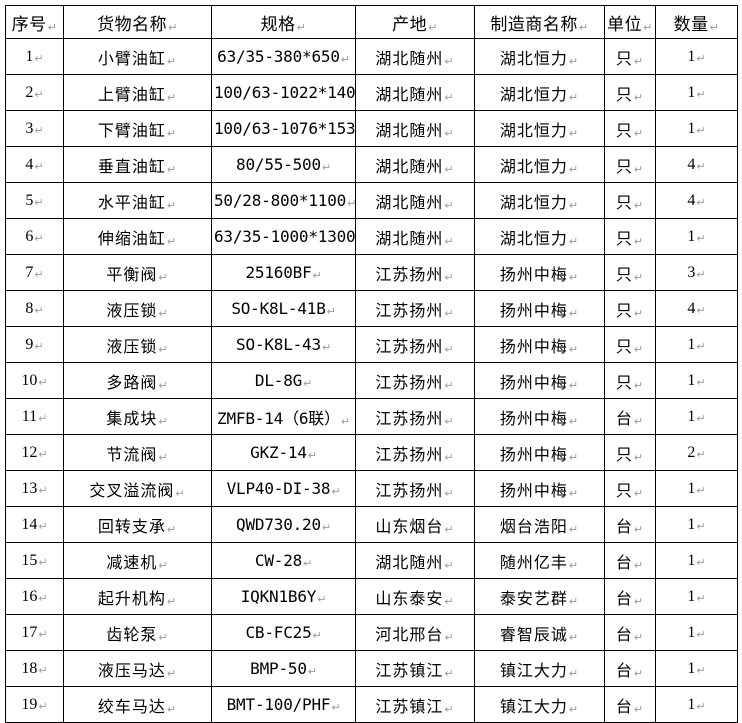  Describe the element at coordinates (533, 599) in the screenshot. I see `cell-text: 泰安艺群` at that location.